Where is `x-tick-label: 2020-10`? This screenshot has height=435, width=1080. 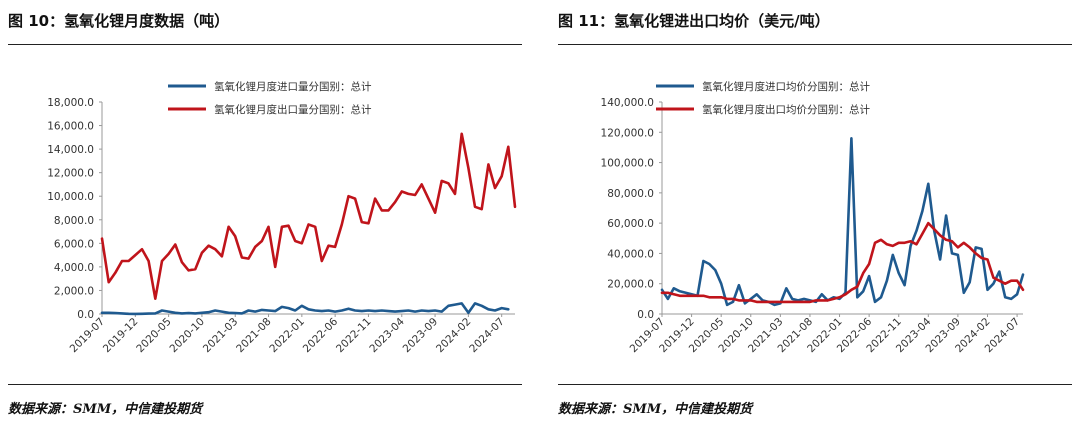
x-tick-label: 2020-10 is located at coordinates (188, 336).